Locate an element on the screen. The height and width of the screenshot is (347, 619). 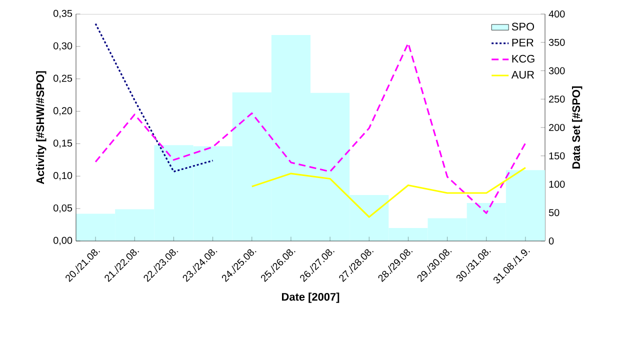
legend-label: AUR is located at coordinates (522, 74).